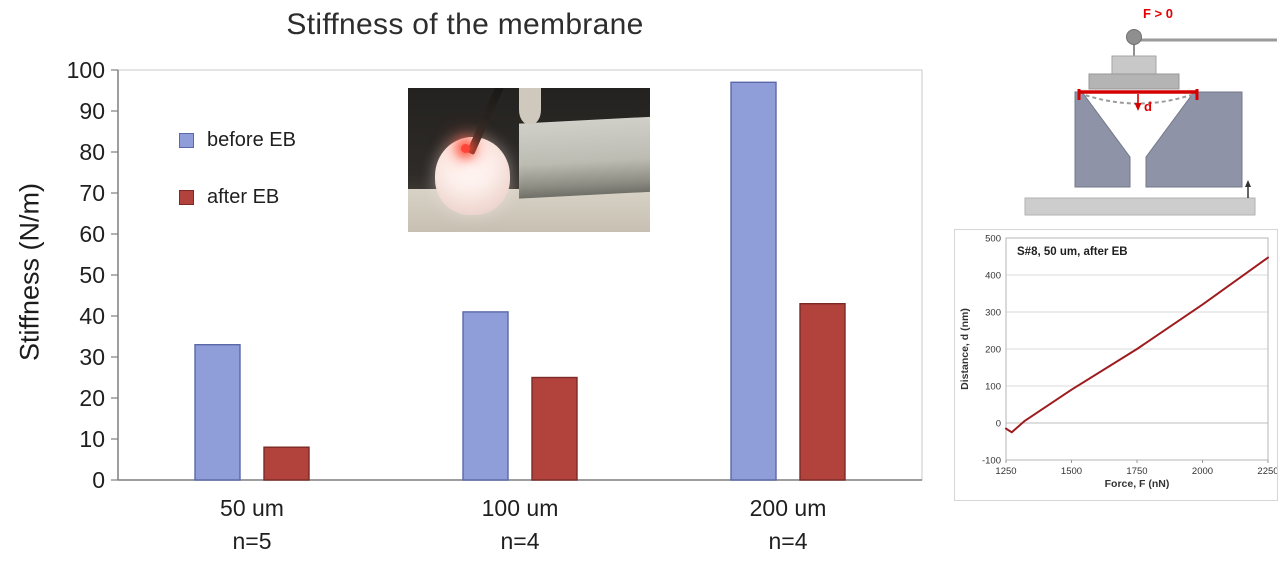  I want to click on chart-title: Stiffness of the membrane, so click(465, 24).